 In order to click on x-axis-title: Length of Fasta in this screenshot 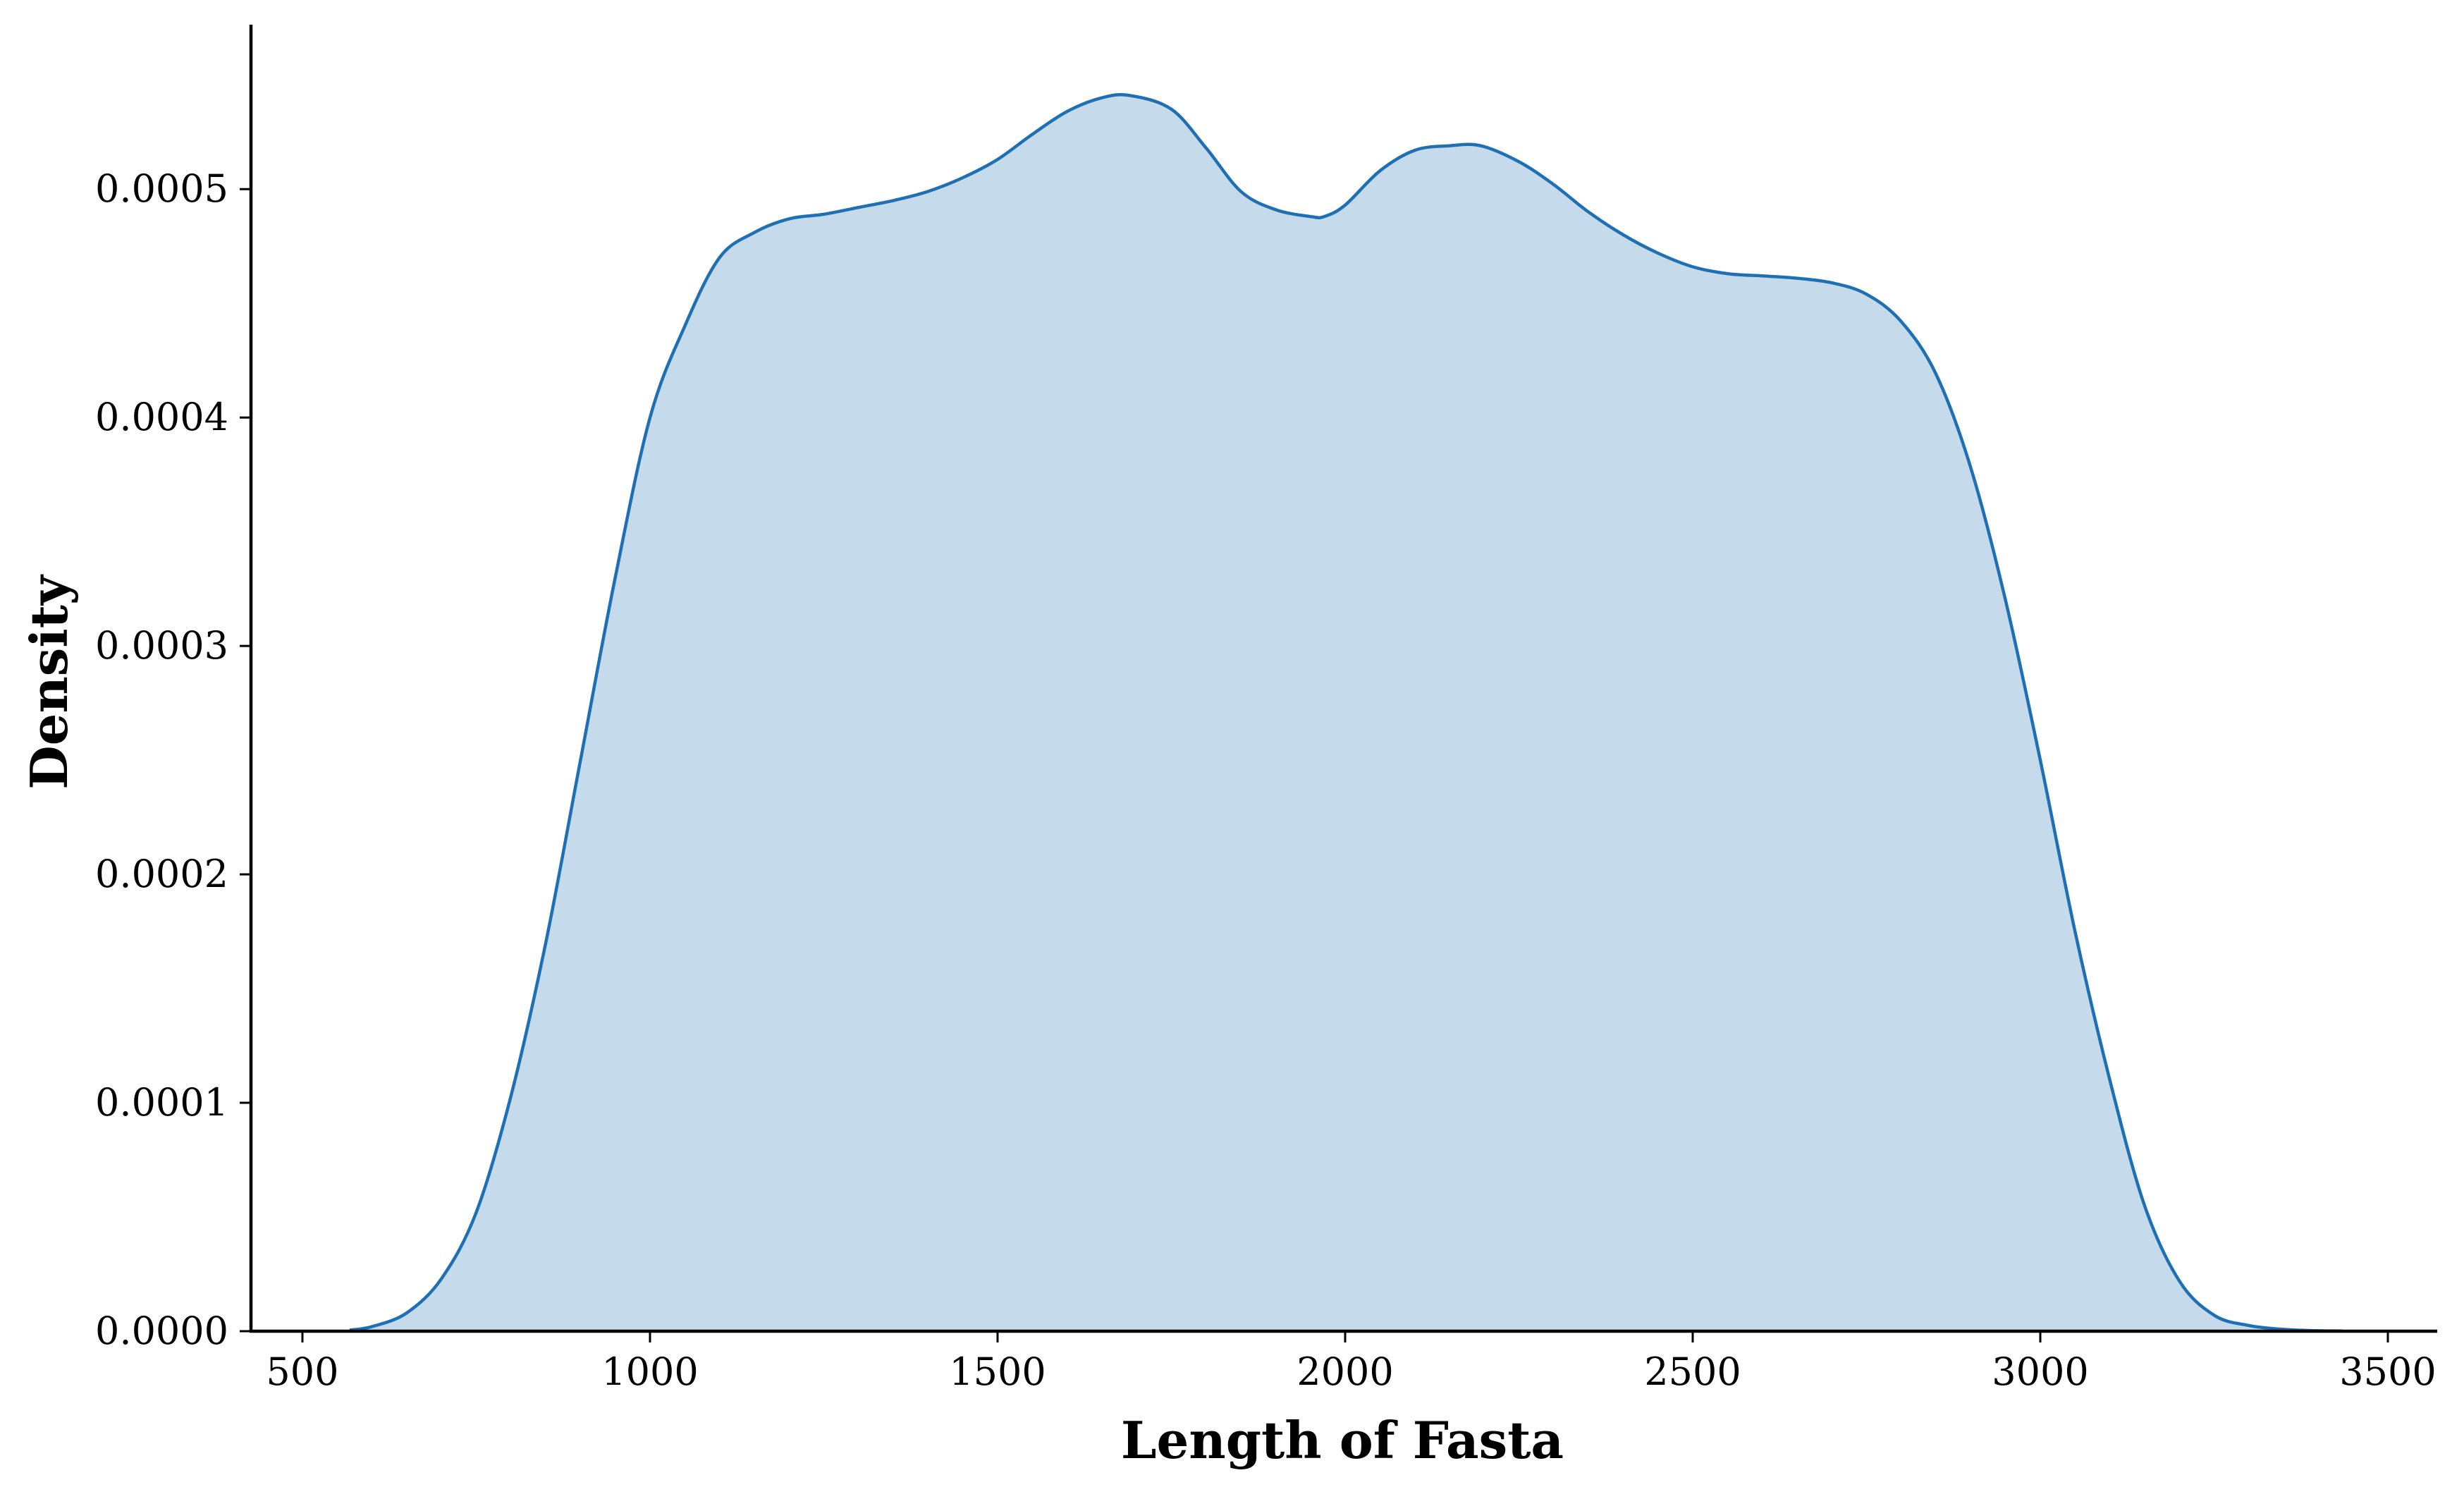, I will do `click(1342, 1440)`.